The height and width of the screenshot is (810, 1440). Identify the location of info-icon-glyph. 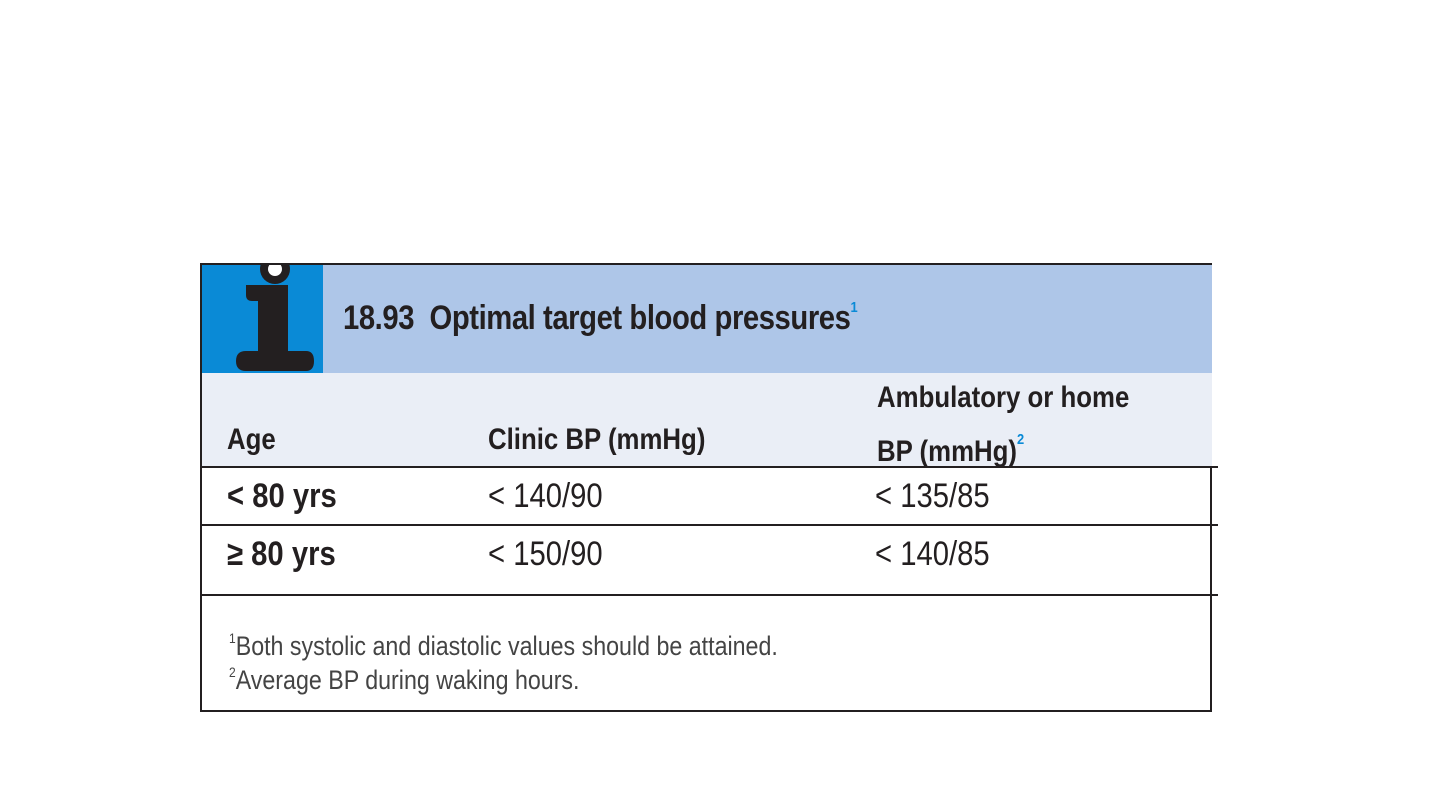
(275, 312).